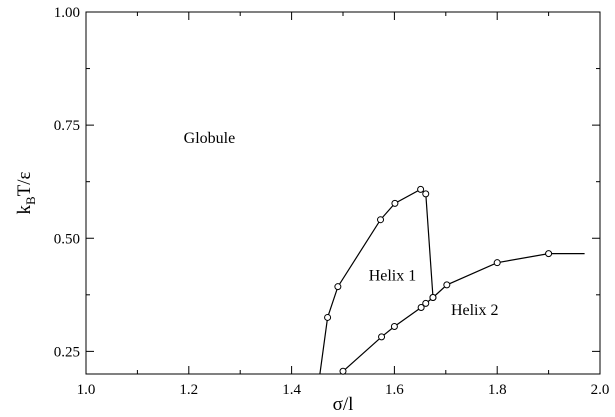 The width and height of the screenshot is (615, 417). Describe the element at coordinates (67, 13) in the screenshot. I see `y-tick-label: 1.00` at that location.